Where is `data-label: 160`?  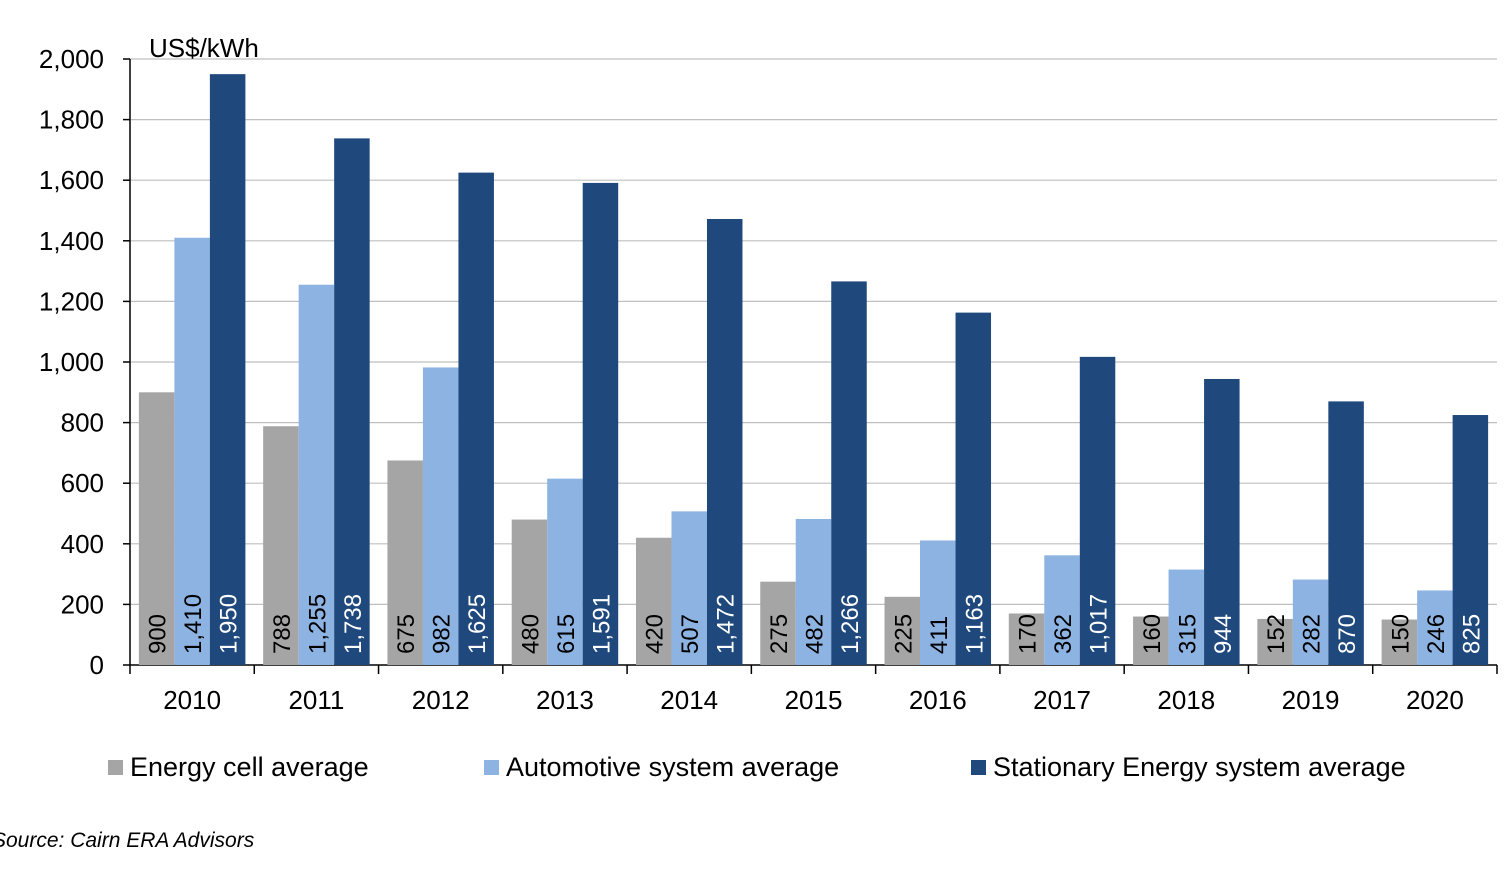
data-label: 160 is located at coordinates (1152, 634).